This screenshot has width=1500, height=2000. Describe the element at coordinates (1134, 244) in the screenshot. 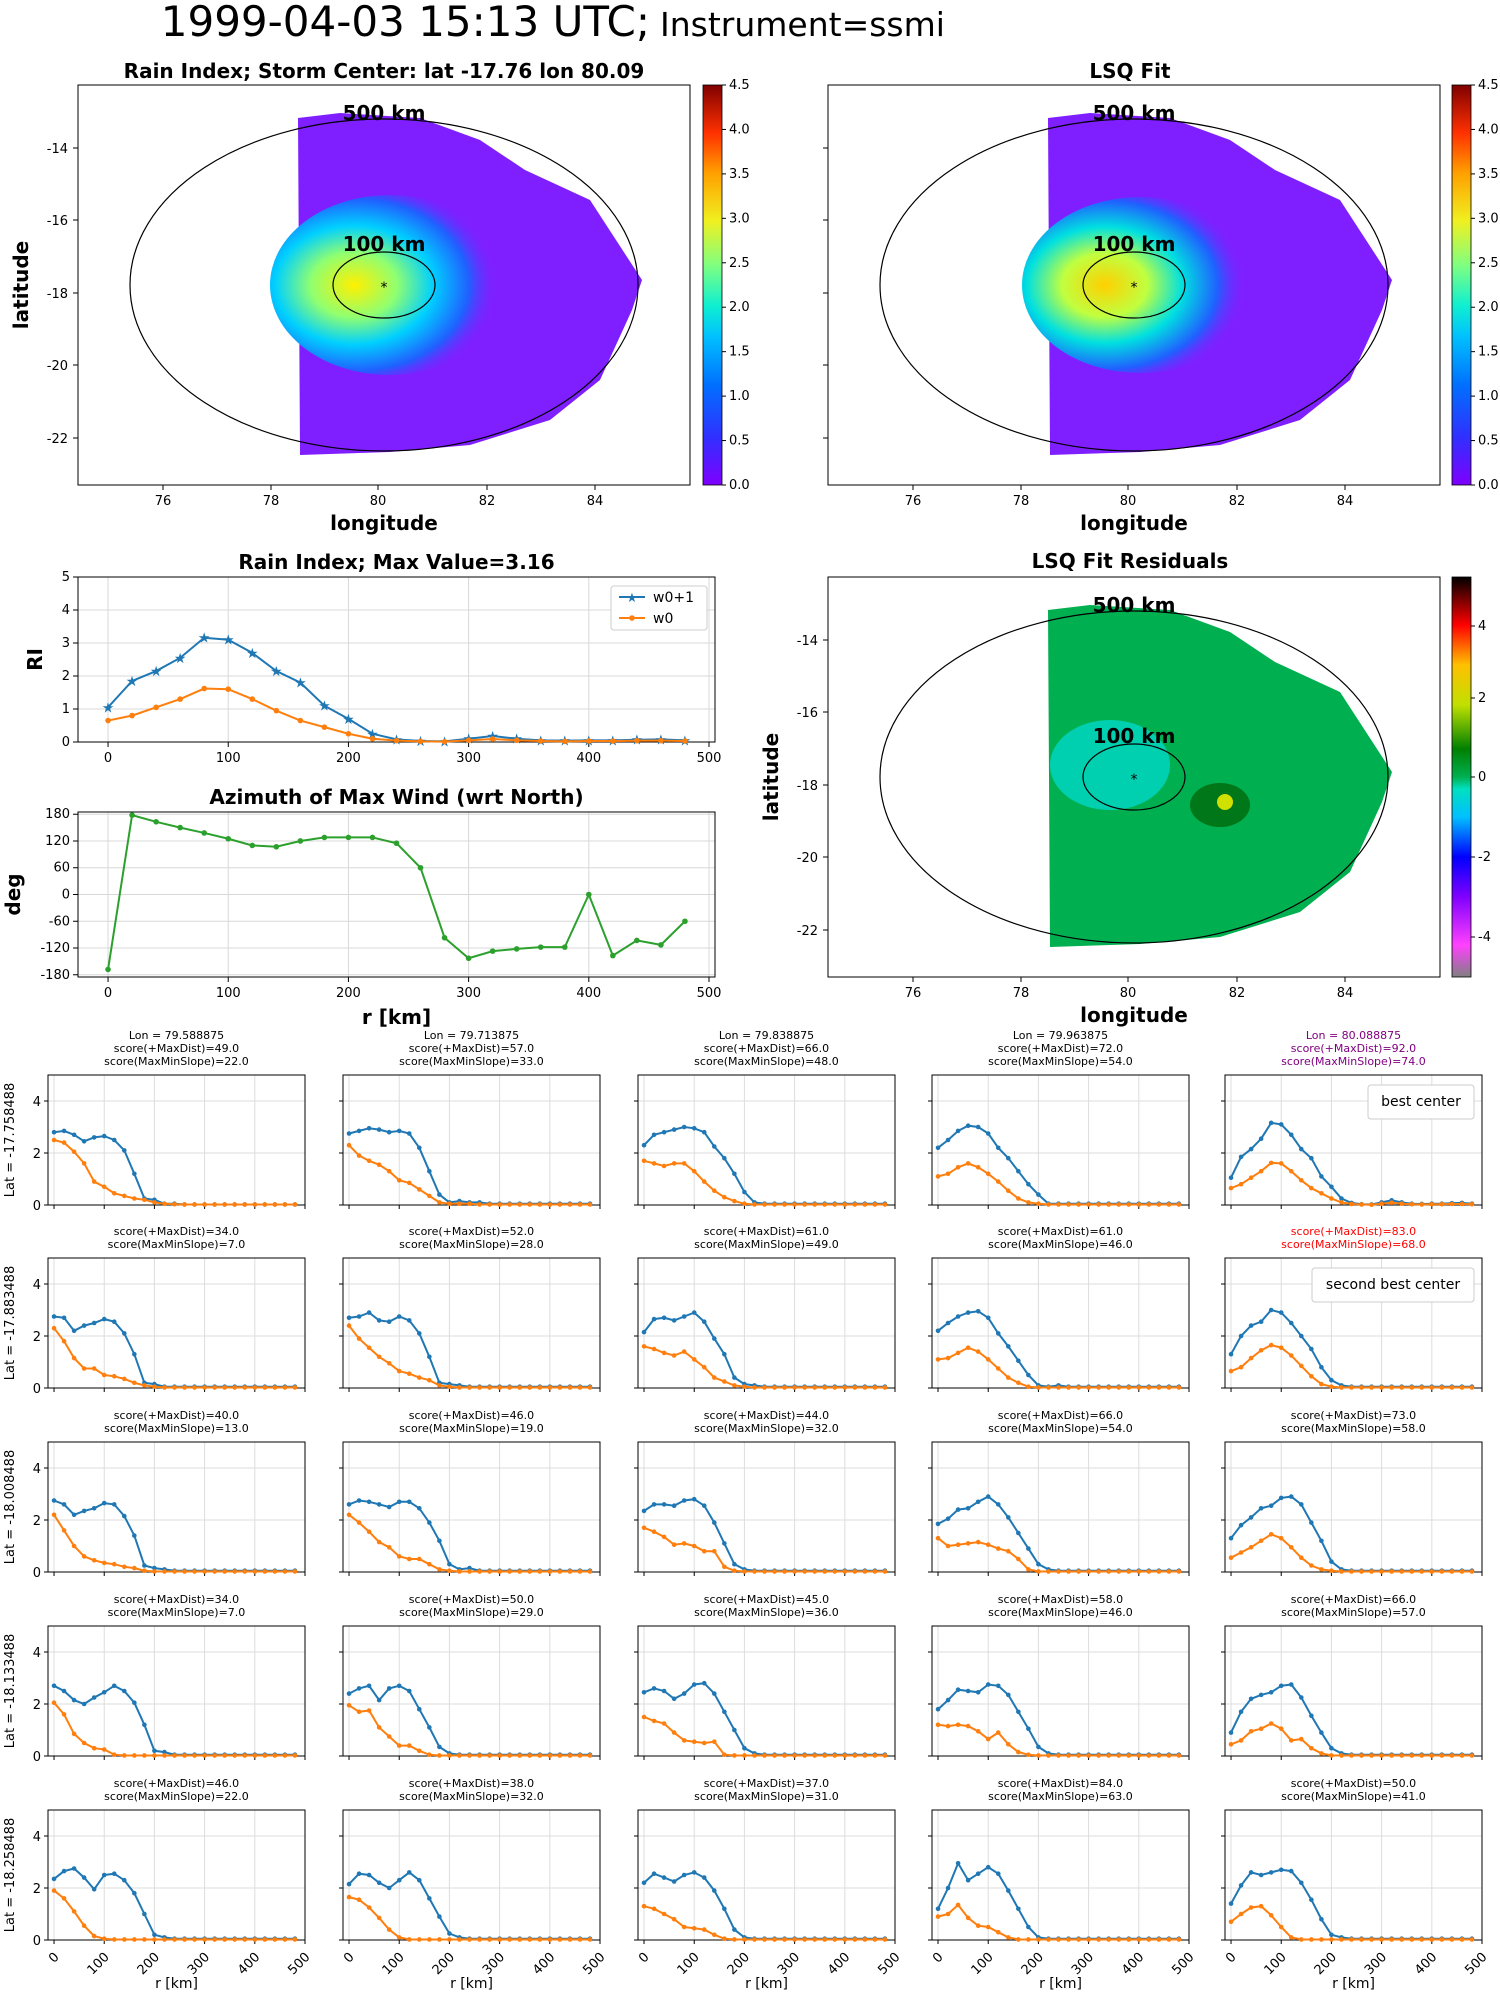

I see `fit-ring-100-label: 100 km` at that location.